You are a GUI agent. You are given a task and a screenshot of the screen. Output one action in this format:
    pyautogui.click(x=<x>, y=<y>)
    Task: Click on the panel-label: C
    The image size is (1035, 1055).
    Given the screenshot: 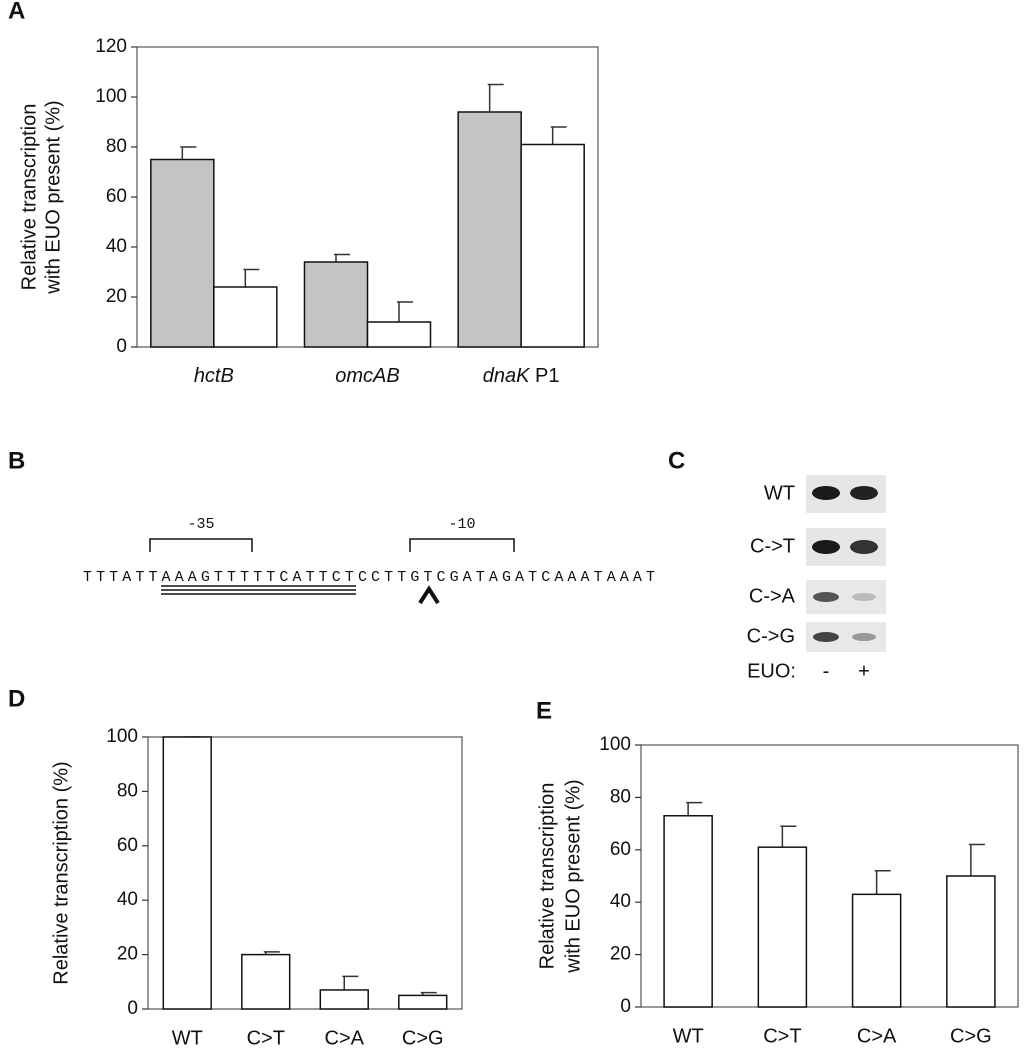 What is the action you would take?
    pyautogui.click(x=676, y=460)
    